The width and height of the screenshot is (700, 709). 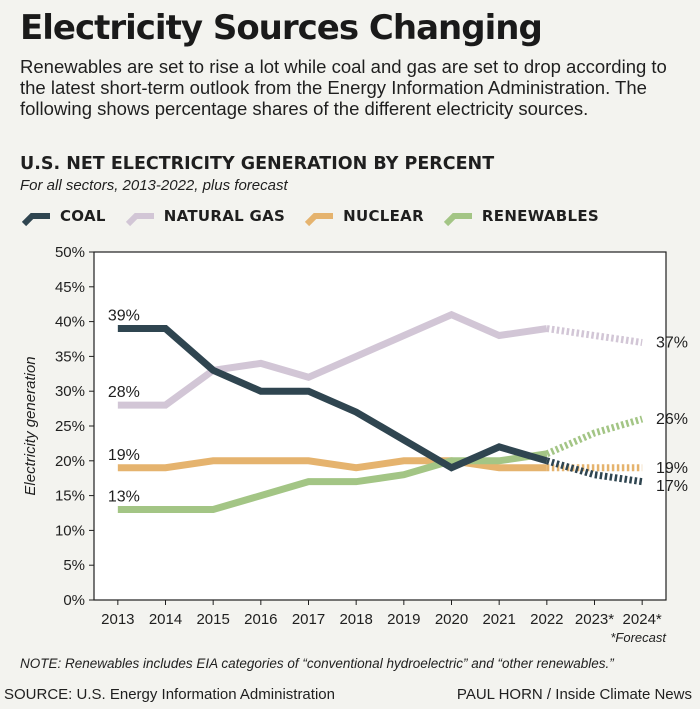 I want to click on legend-swatch-coal, so click(x=36, y=220).